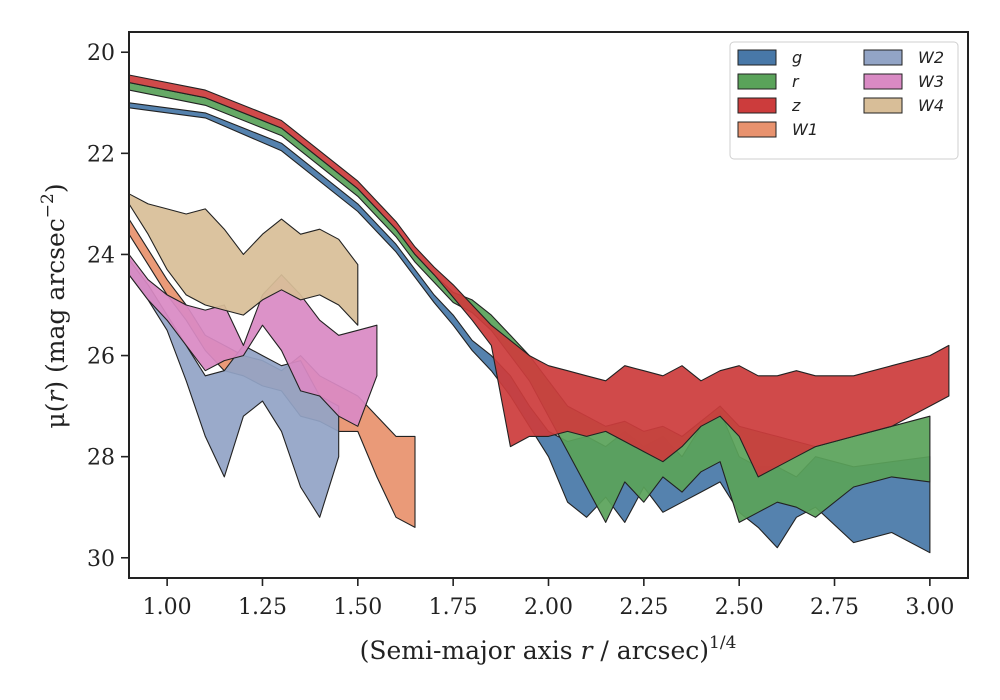 The image size is (1000, 700). What do you see at coordinates (883, 105) in the screenshot?
I see `legend-swatch-w4` at bounding box center [883, 105].